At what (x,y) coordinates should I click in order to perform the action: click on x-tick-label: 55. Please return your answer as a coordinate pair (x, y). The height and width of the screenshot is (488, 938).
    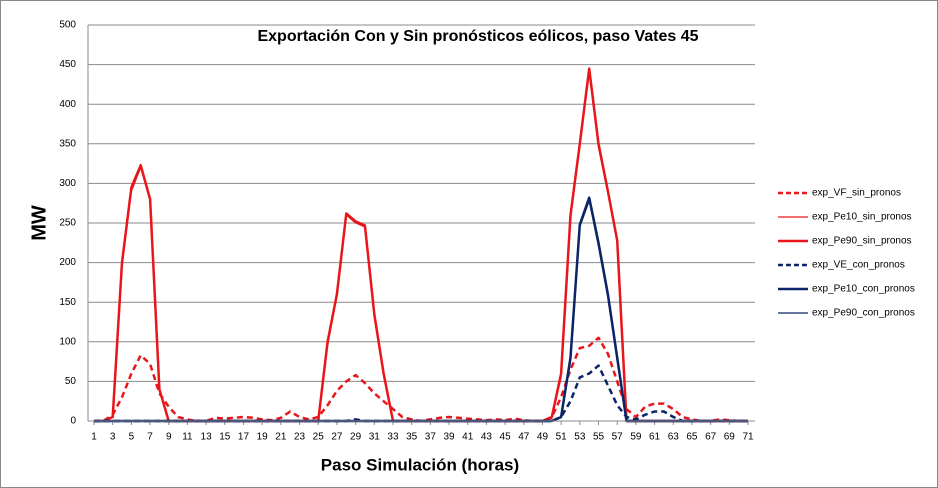
    Looking at the image, I should click on (599, 437).